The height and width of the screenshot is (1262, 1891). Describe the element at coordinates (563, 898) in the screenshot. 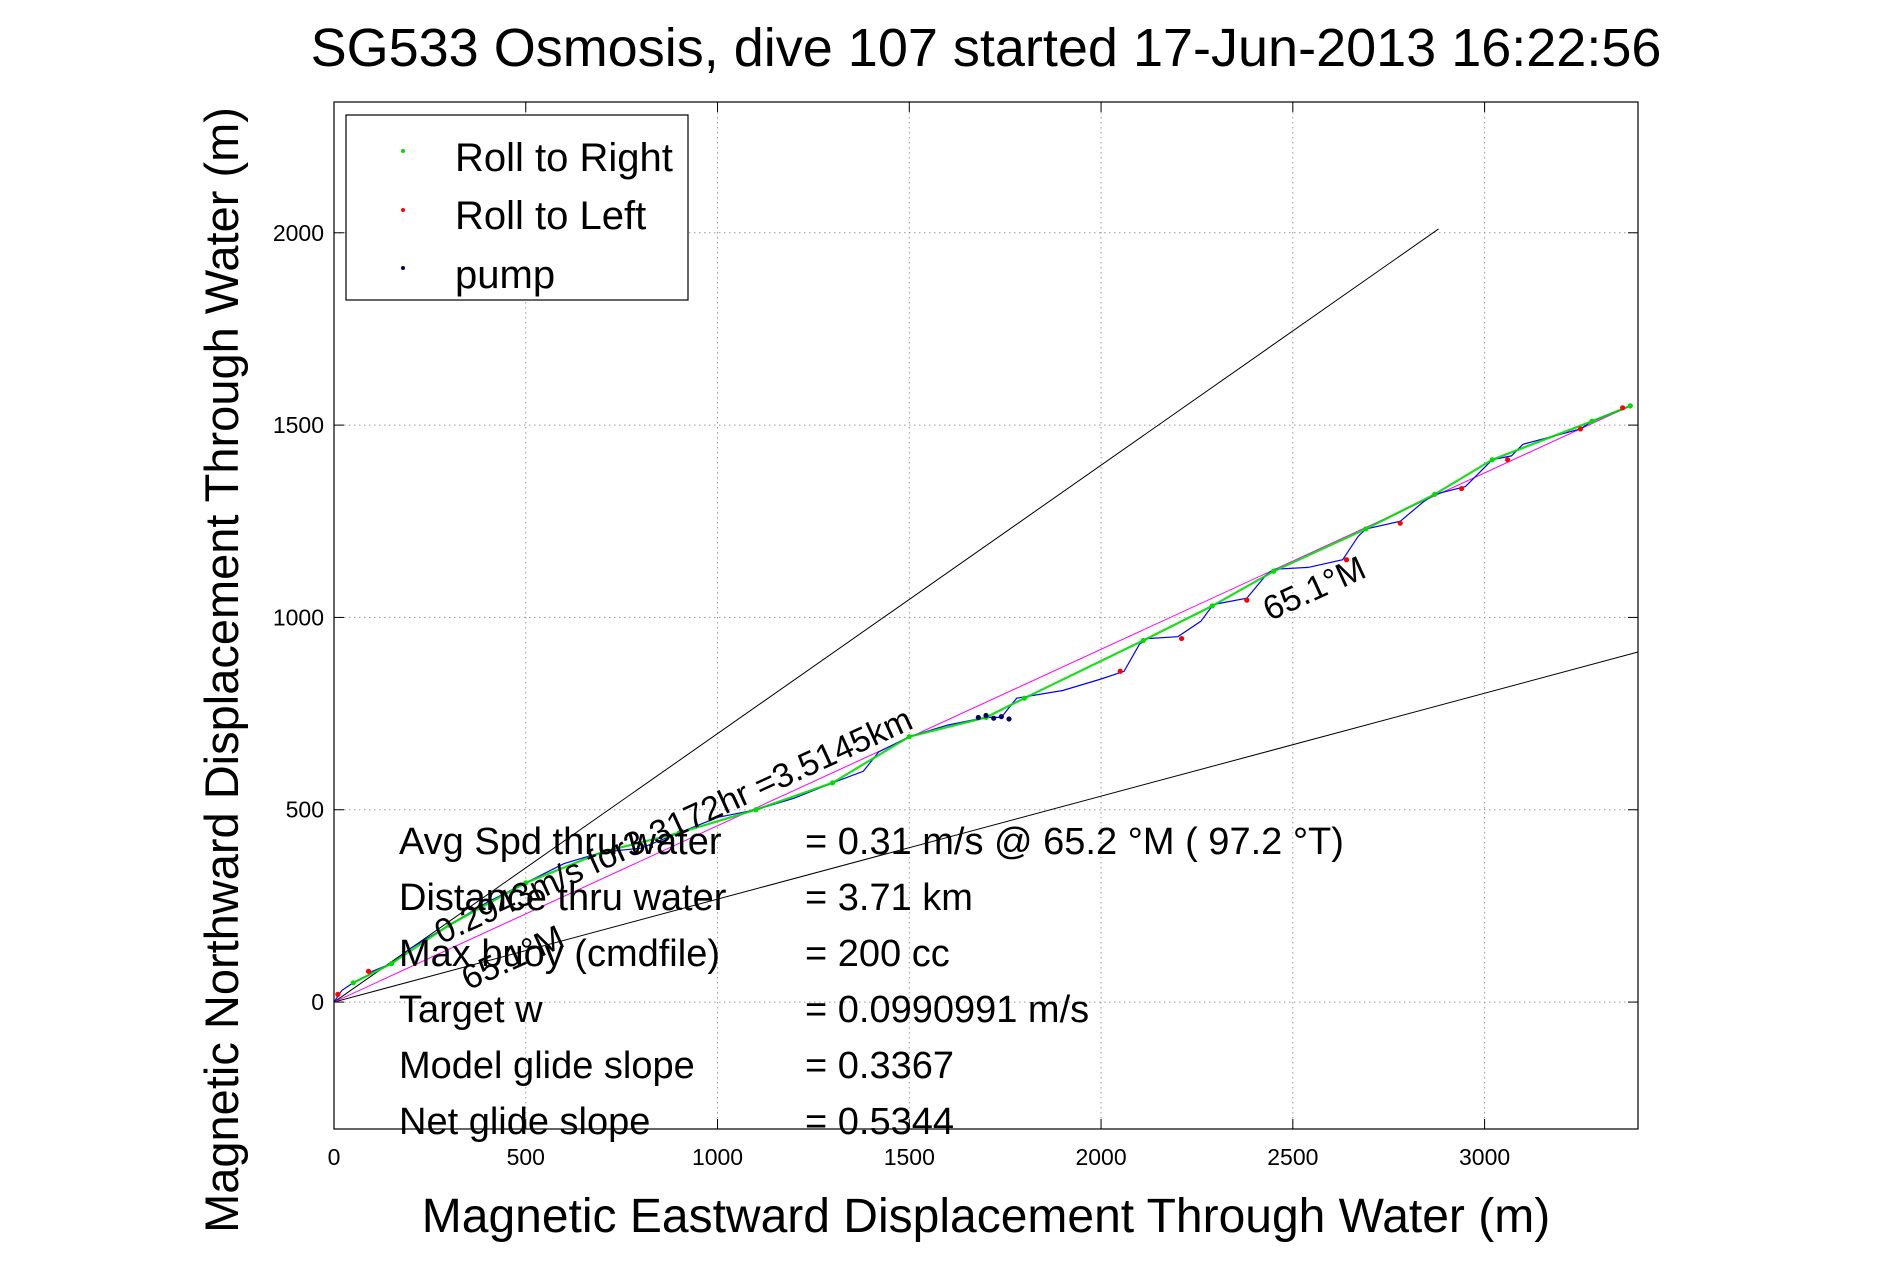

I see `stat-label: Distance thru water` at that location.